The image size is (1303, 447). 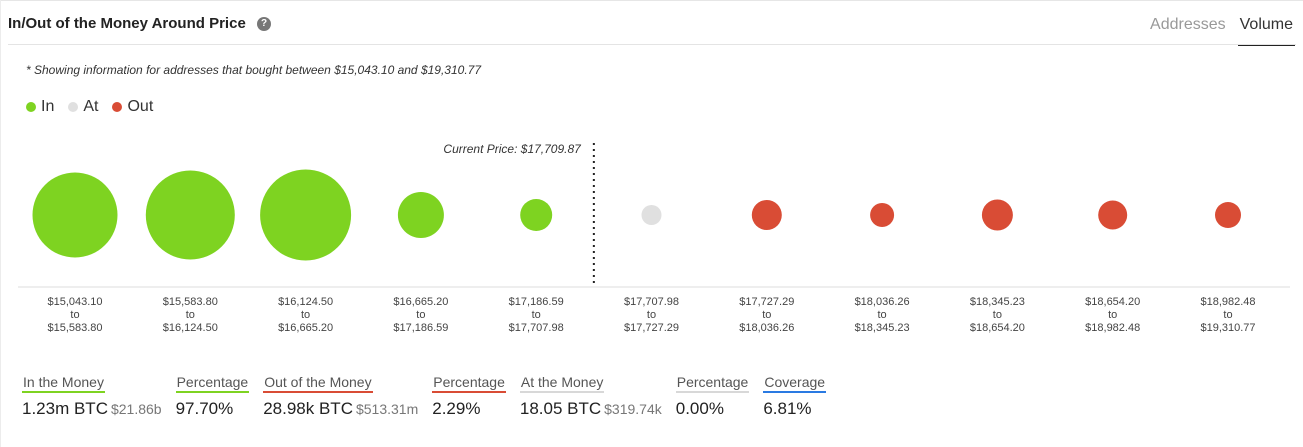 I want to click on stat-value: 18.05 BTC $319.74k, so click(x=591, y=409).